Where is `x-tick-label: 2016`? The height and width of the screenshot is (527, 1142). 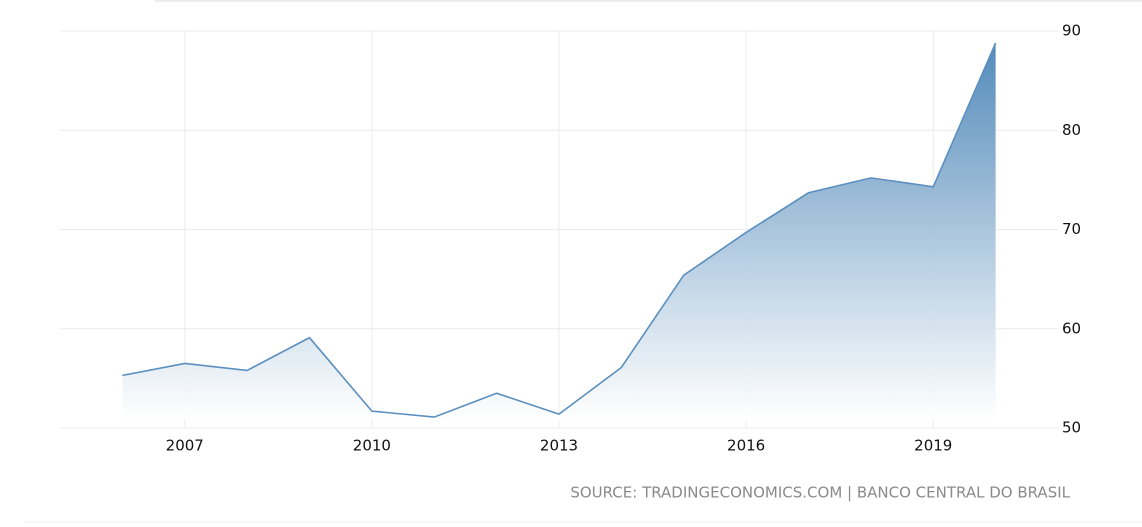
x-tick-label: 2016 is located at coordinates (746, 446).